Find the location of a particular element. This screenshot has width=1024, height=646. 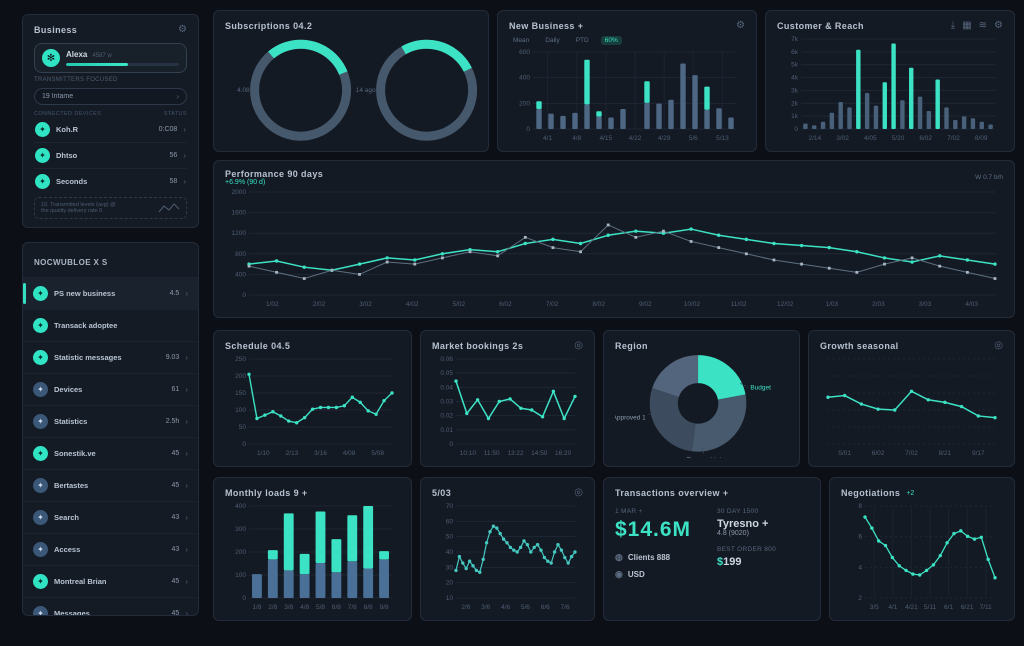

svg-text: 5/01 is located at coordinates (844, 453).